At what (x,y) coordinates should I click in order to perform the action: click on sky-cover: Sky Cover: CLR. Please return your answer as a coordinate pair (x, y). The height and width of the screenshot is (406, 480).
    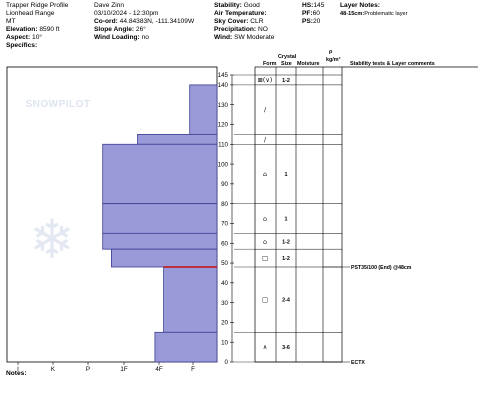
    Looking at the image, I should click on (239, 22).